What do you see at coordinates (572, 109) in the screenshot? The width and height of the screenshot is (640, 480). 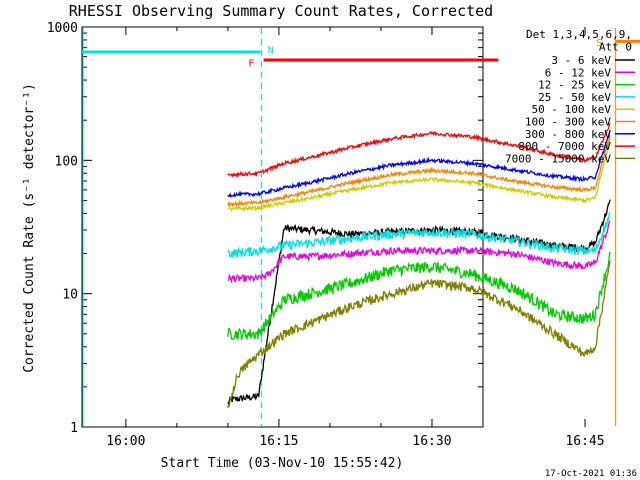 I see `legend-label: 50 - 100 keV` at bounding box center [572, 109].